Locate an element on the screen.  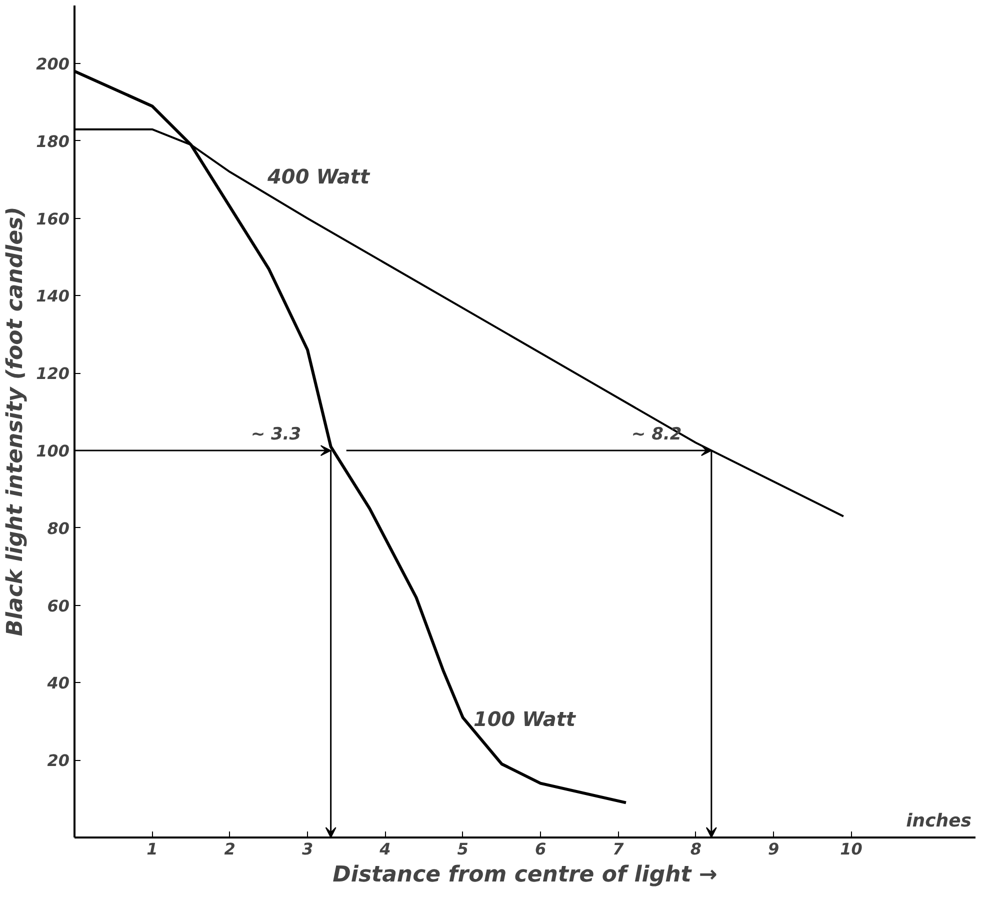
x-tick-label: 2 is located at coordinates (230, 849).